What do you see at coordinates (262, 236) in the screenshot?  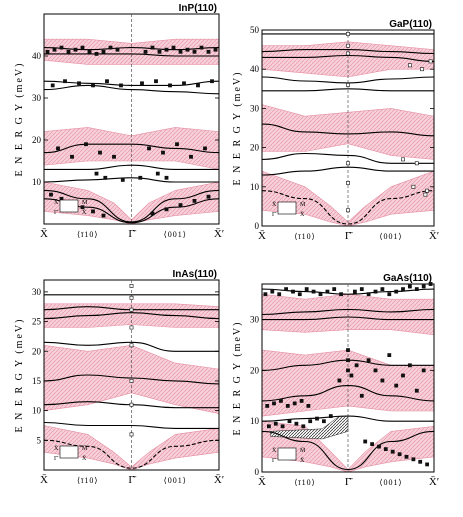 I see `gap-xtick-label: X̄` at bounding box center [262, 236].